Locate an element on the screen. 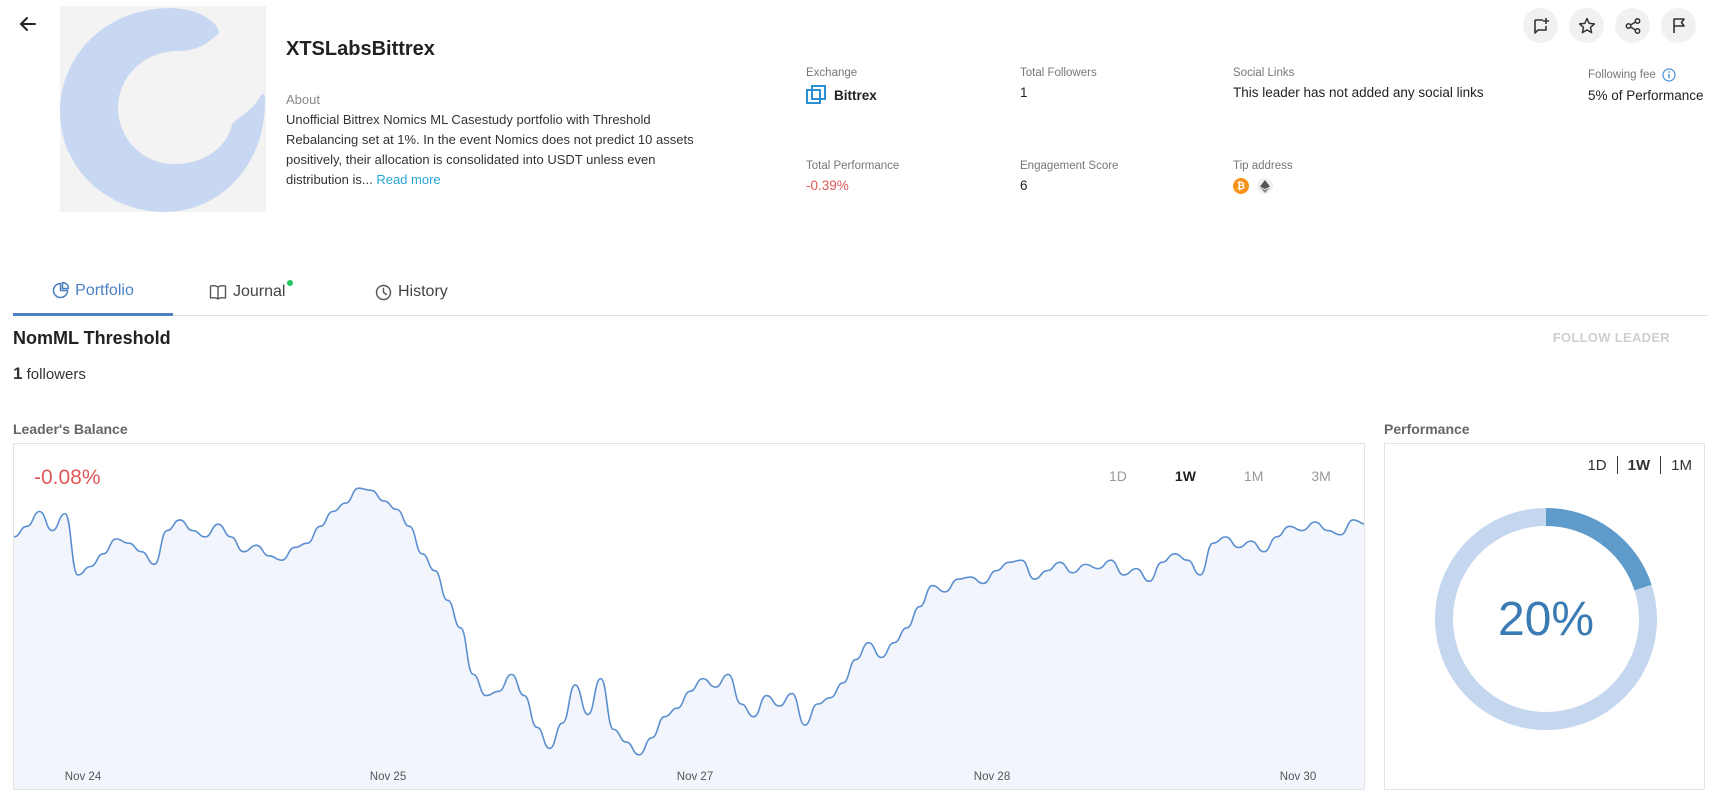 This screenshot has height=807, width=1712. tab-journal-label: Journal is located at coordinates (259, 291).